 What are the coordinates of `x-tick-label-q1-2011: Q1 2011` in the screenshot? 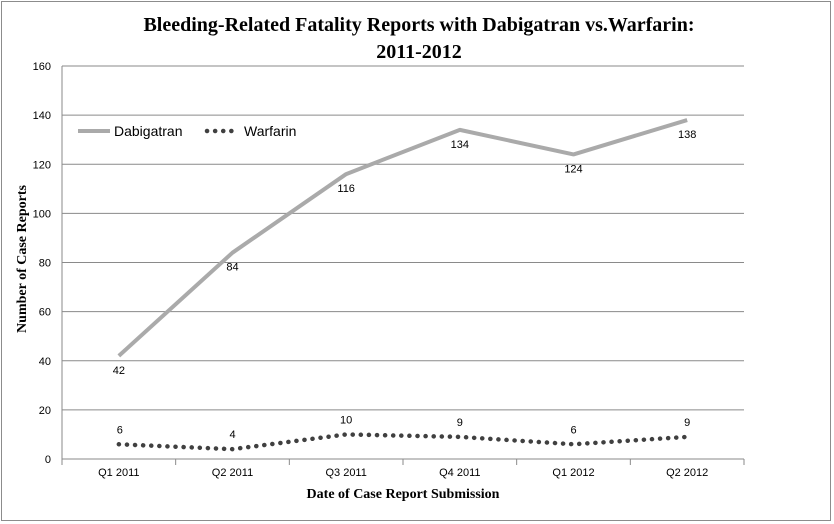 It's located at (118, 473).